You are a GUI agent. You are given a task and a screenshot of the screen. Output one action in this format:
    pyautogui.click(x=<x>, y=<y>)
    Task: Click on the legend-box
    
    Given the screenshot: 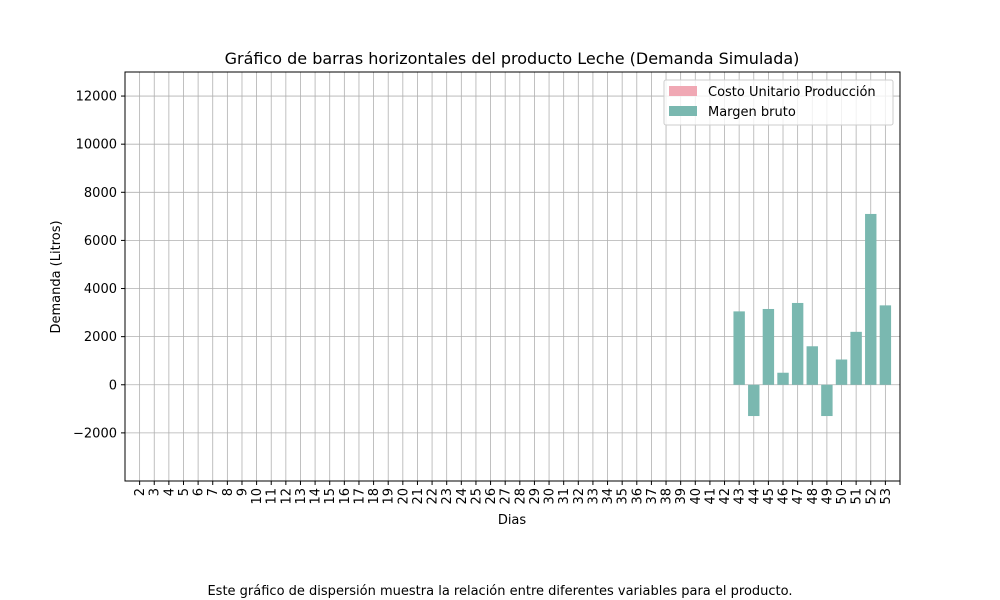 What is the action you would take?
    pyautogui.click(x=778, y=102)
    